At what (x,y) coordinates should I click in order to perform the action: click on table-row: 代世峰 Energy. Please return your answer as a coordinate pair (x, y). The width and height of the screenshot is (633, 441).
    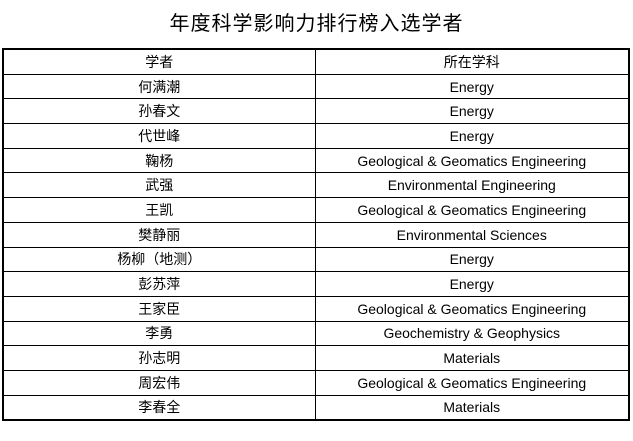
    Looking at the image, I should click on (316, 136).